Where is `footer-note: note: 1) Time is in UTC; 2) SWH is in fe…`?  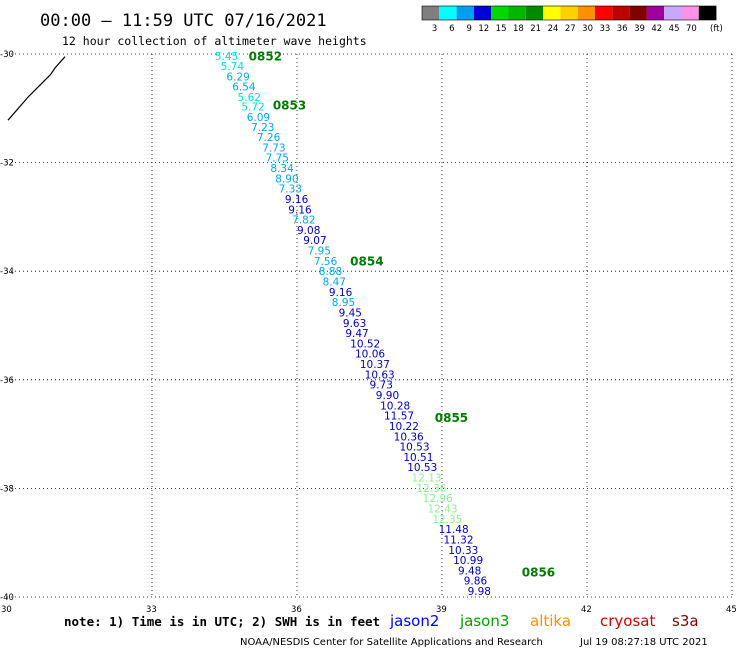
footer-note: note: 1) Time is in UTC; 2) SWH is in fe… is located at coordinates (222, 621).